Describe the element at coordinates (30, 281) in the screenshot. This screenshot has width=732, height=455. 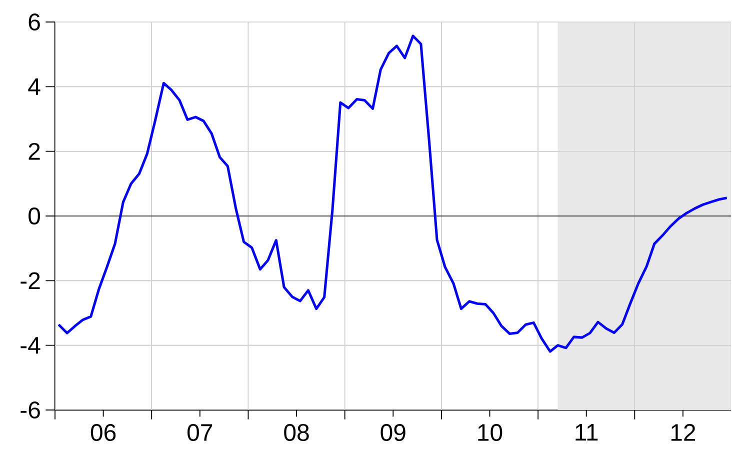
I see `y-tick-label: -2` at that location.